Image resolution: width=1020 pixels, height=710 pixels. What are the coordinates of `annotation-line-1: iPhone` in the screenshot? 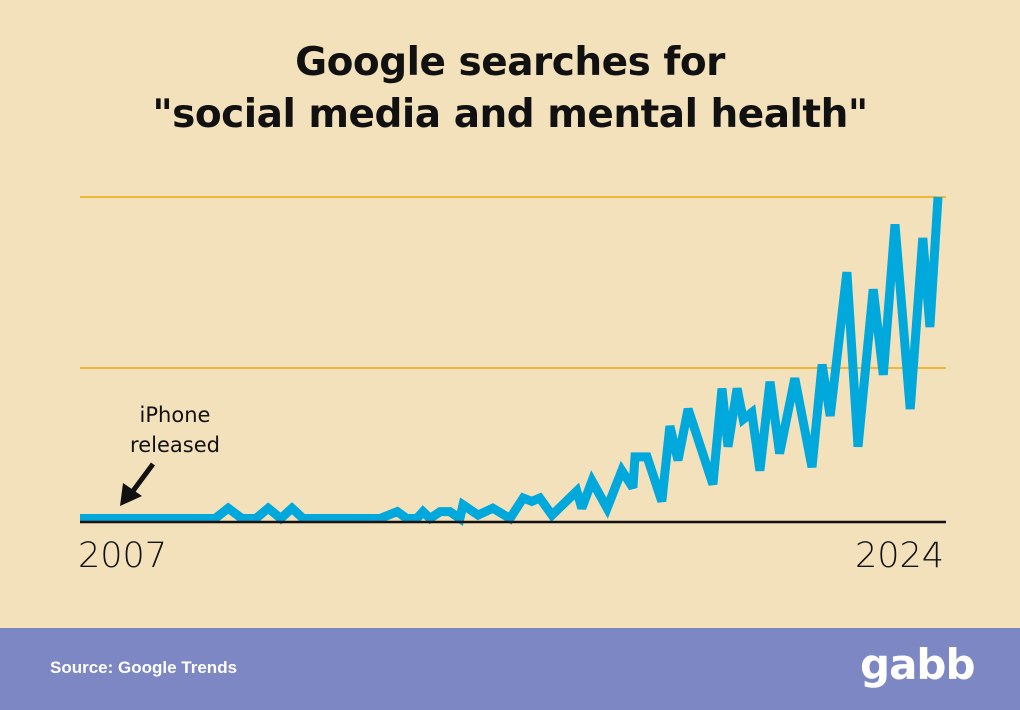 It's located at (175, 415).